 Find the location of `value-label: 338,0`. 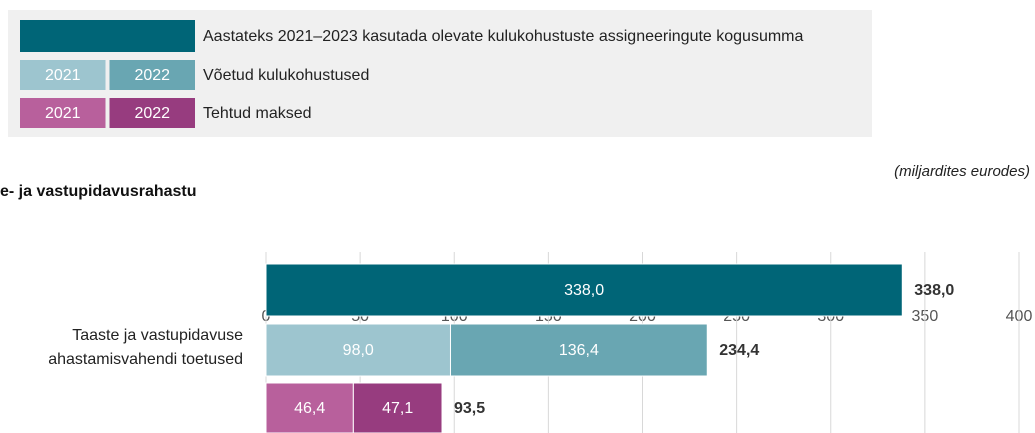

value-label: 338,0 is located at coordinates (584, 290).